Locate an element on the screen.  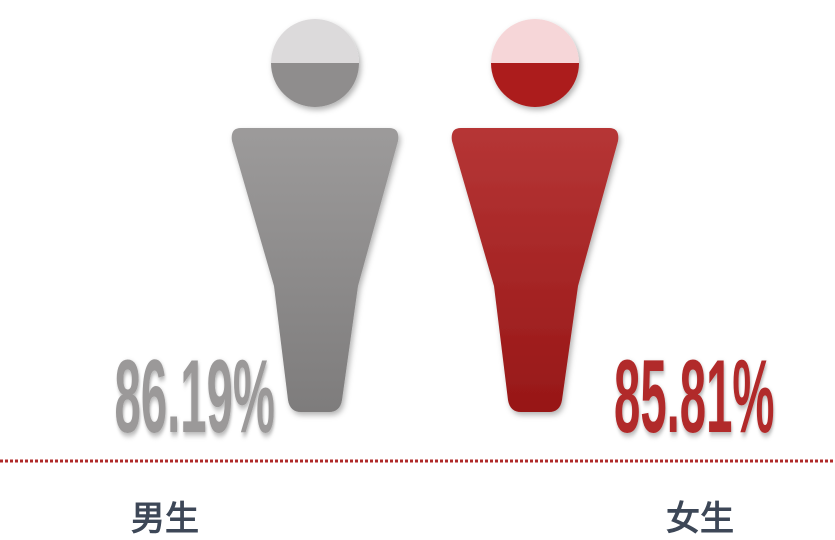
value-label: 85.81% is located at coordinates (694, 397).